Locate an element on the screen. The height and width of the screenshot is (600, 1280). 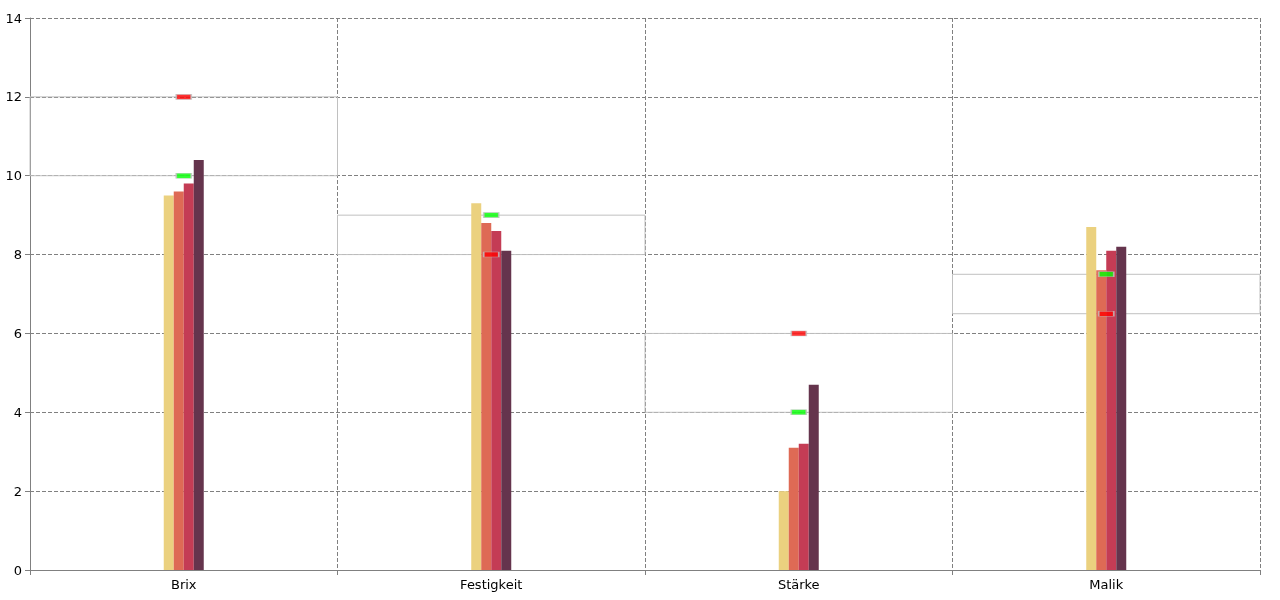
y-tick-label: 2 is located at coordinates (17, 491).